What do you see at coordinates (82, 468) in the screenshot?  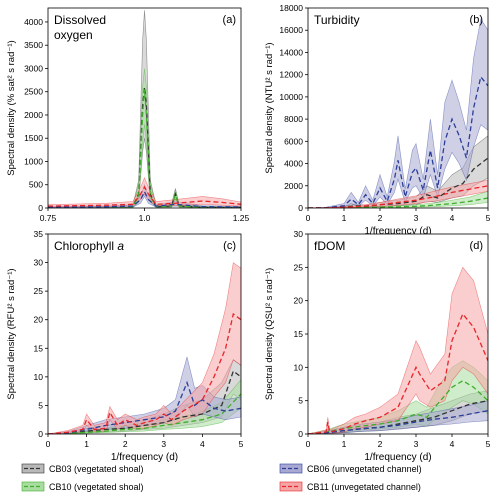 I see `legend-item-cb03: CB03 (vegetated shoal)` at bounding box center [82, 468].